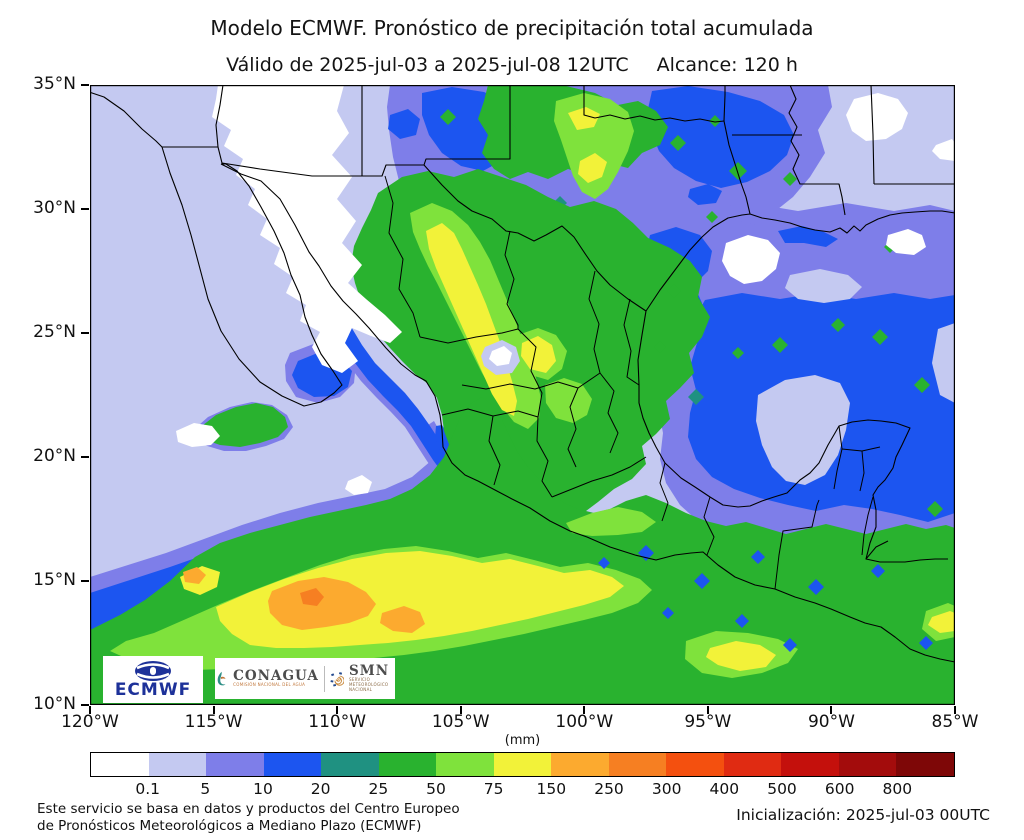 The image size is (1024, 840). I want to click on smn-logo-text: SMN SERVICIO METEOROLÓGICO NACIONAL, so click(372, 678).